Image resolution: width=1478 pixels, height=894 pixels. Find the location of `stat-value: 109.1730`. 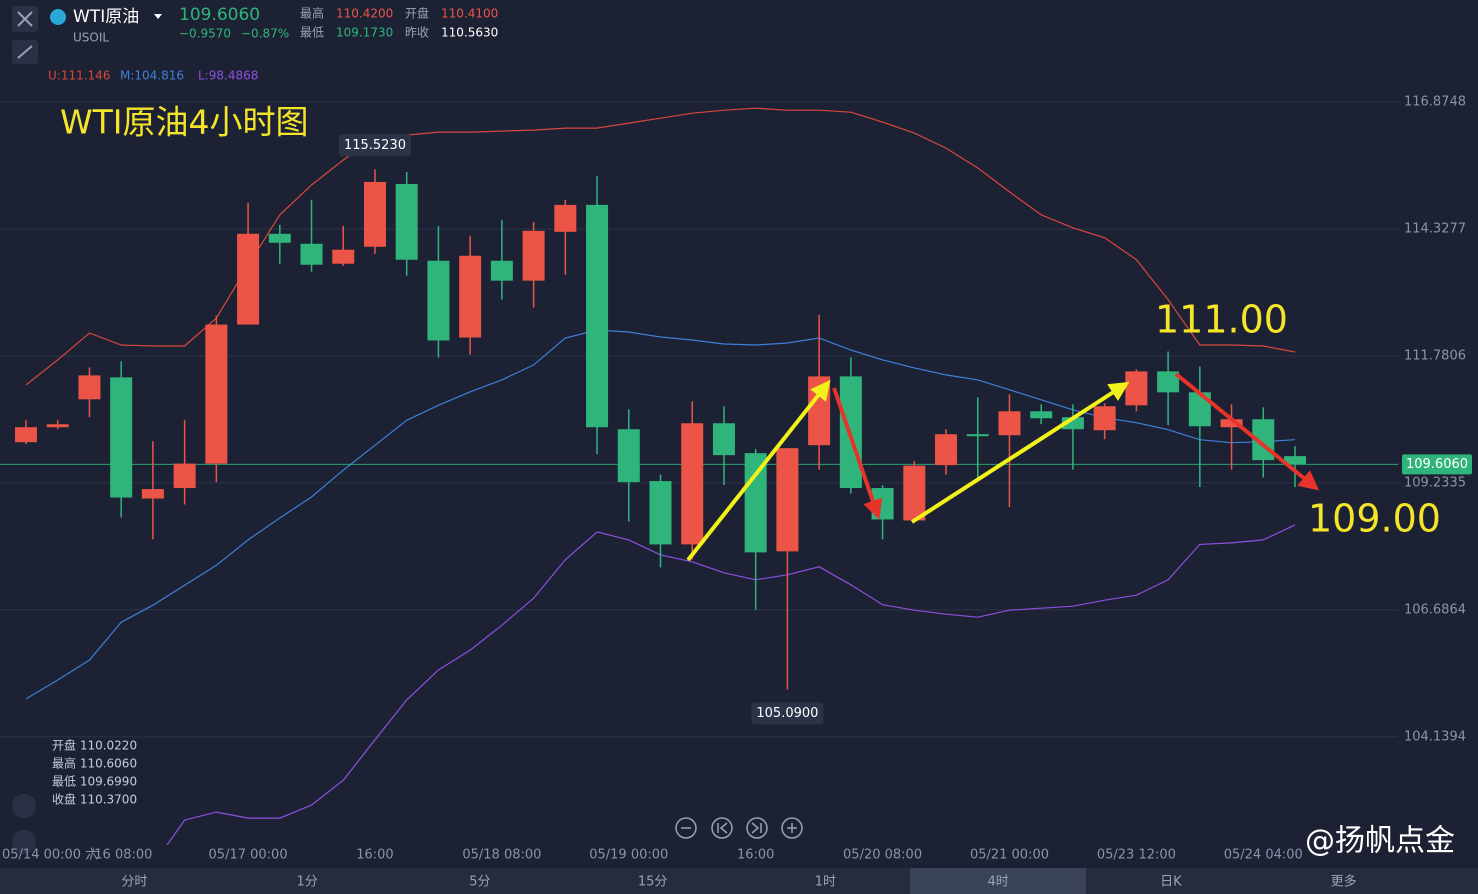

stat-value: 109.1730 is located at coordinates (364, 33).